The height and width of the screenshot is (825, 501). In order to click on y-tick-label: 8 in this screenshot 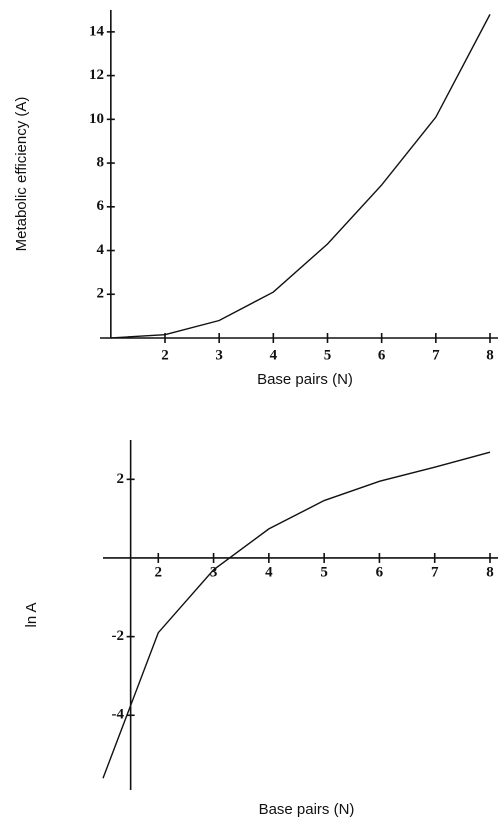, I will do `click(101, 163)`.